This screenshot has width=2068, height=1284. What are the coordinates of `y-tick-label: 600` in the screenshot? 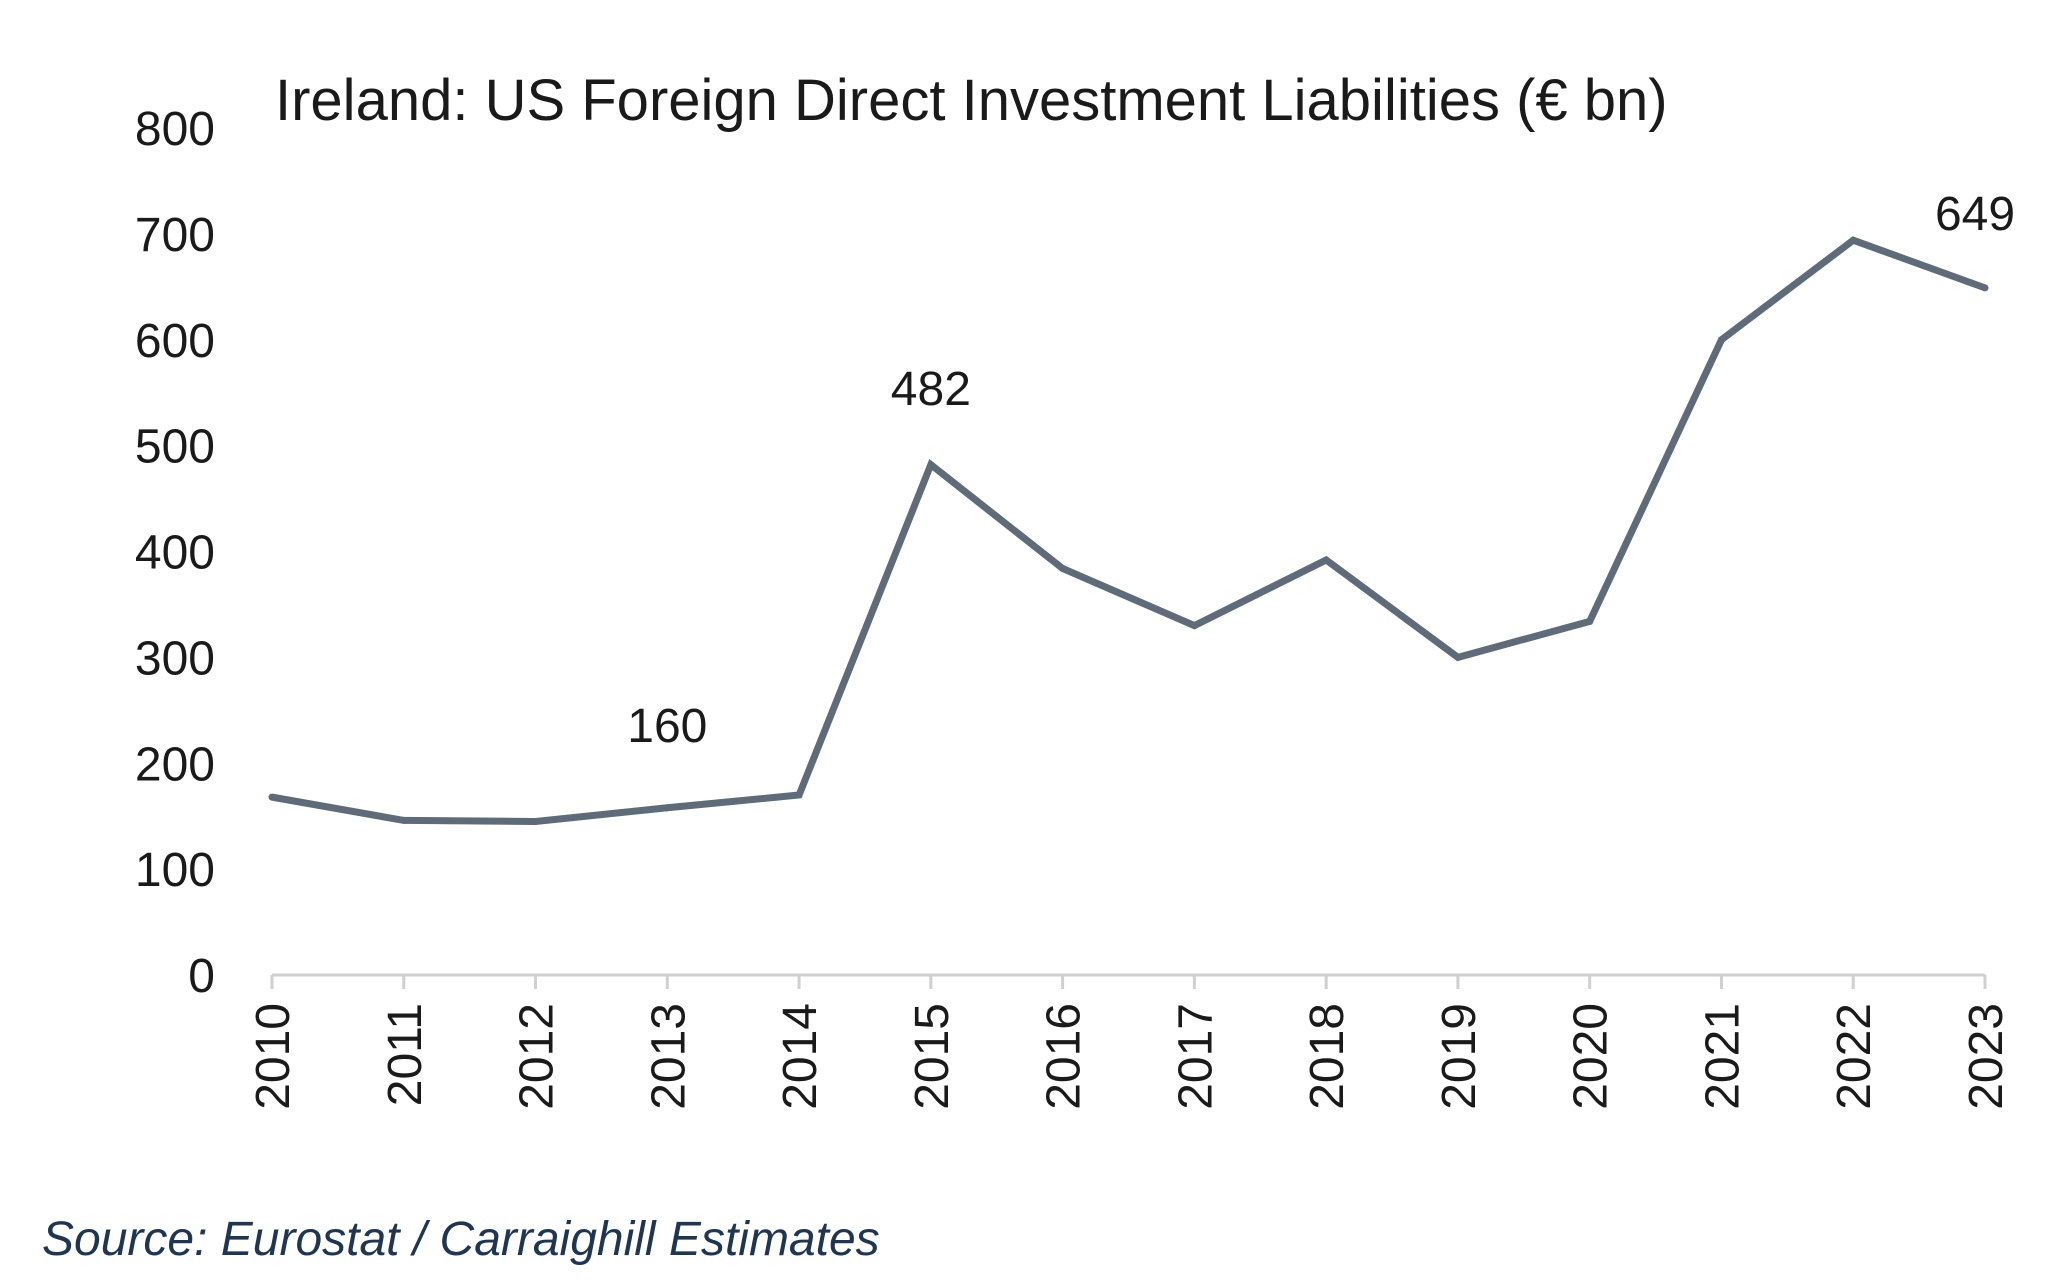 It's located at (175, 341).